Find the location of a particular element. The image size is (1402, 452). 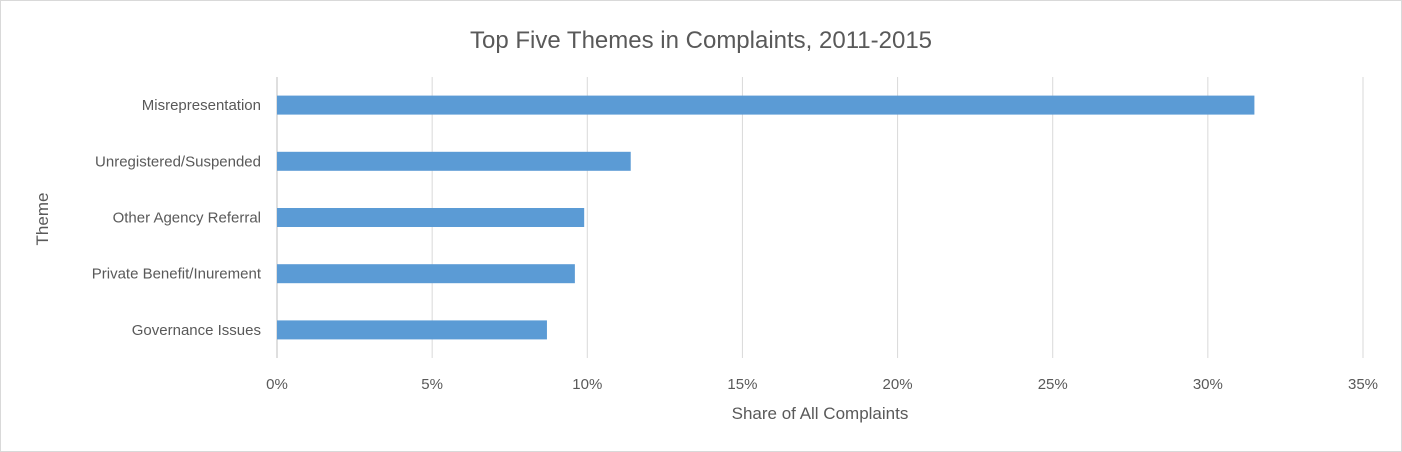

y-axis-title: Theme is located at coordinates (42, 219).